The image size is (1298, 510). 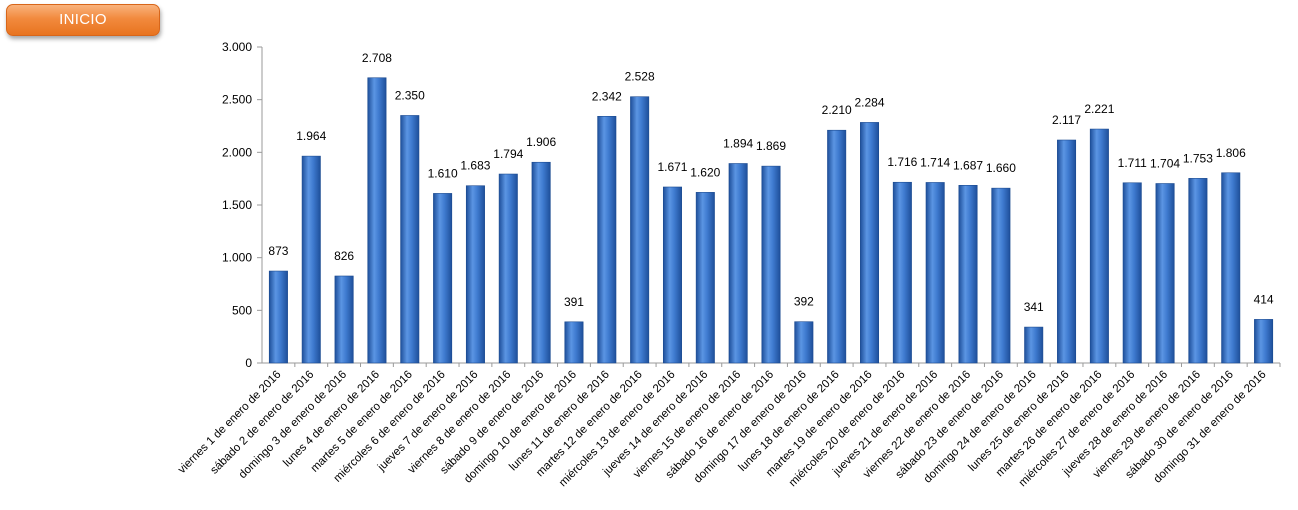 I want to click on data-label: 2.210, so click(x=837, y=110).